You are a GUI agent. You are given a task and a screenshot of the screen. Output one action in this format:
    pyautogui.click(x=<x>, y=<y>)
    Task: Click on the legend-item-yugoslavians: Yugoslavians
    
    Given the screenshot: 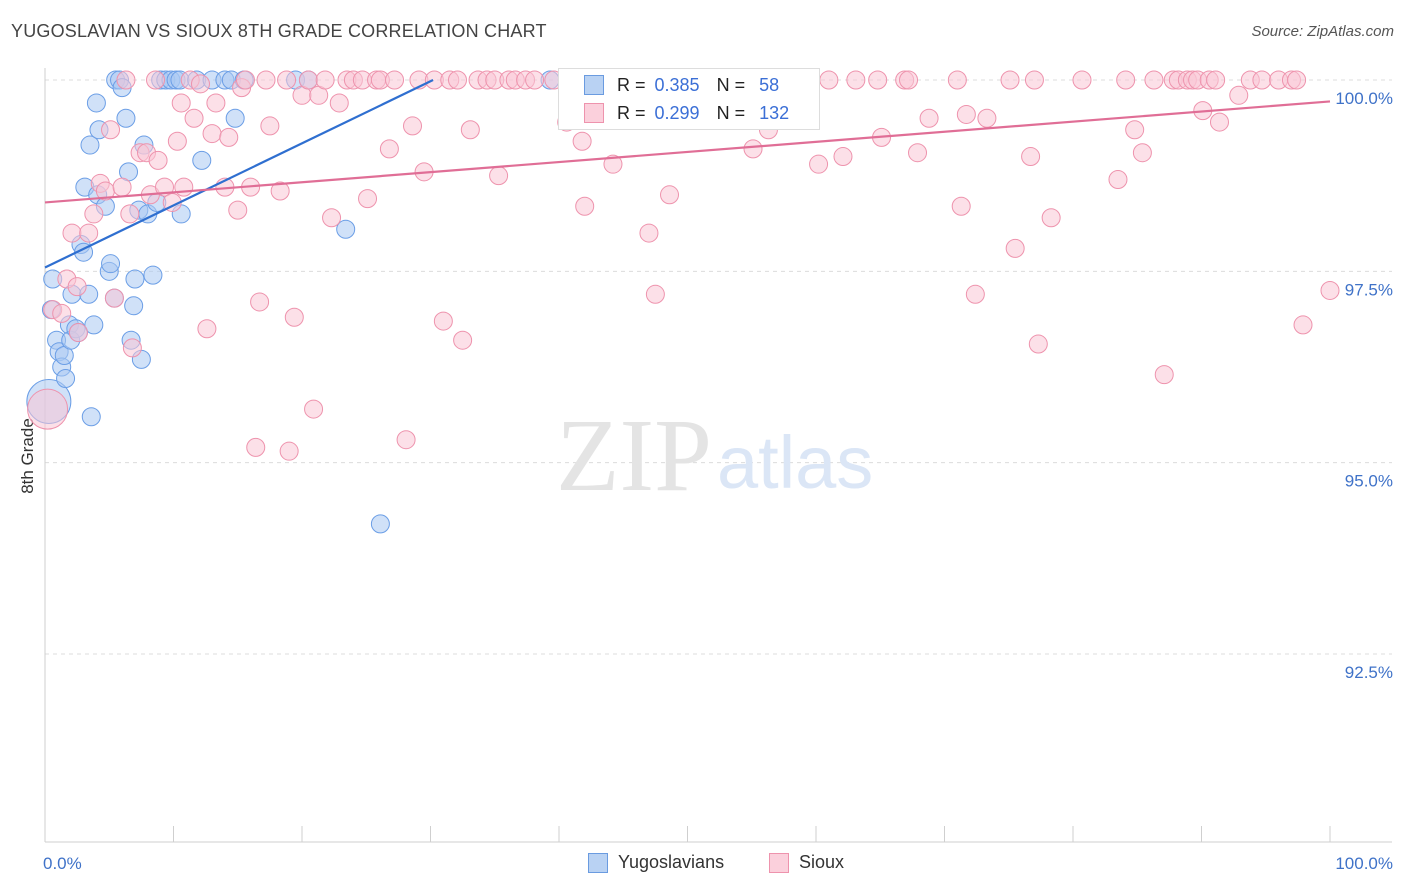 What is the action you would take?
    pyautogui.click(x=656, y=862)
    